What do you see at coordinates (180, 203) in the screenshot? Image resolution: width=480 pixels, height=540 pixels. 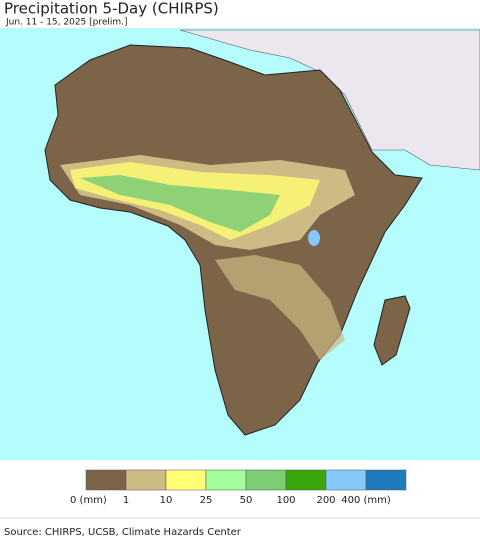 I see `rain-zone-heavy` at bounding box center [180, 203].